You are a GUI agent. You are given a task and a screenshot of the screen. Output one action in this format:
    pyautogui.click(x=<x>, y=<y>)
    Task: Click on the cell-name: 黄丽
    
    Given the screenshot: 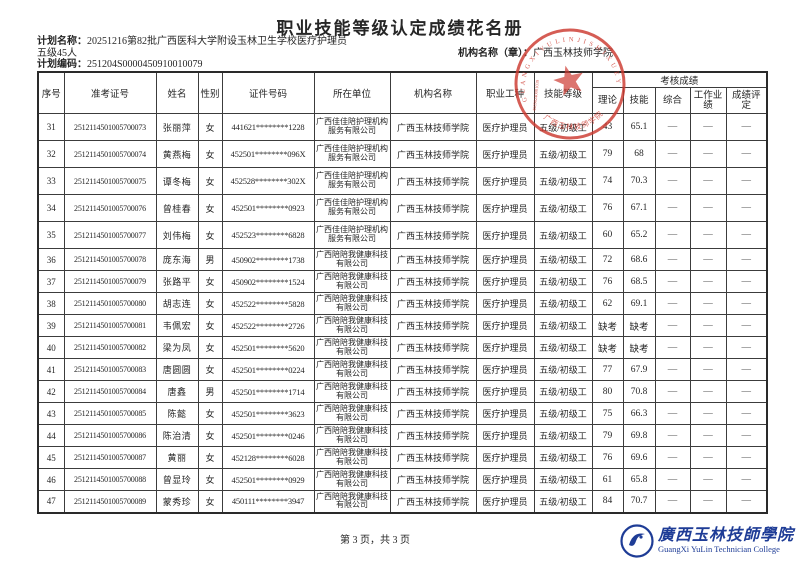 What is the action you would take?
    pyautogui.click(x=177, y=457)
    